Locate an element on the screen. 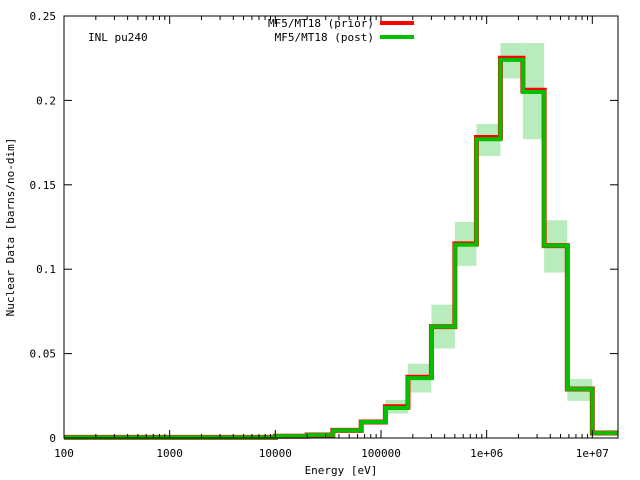 The width and height of the screenshot is (640, 480). y-tick-label: 0.2 is located at coordinates (46, 100).